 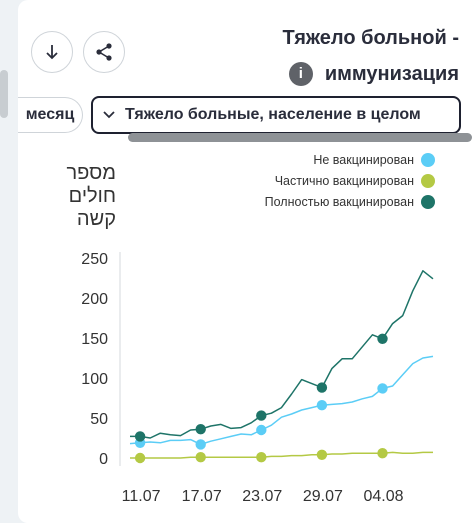 I want to click on page-title: Тяжело больной - i иммунизация, so click(x=329, y=56).